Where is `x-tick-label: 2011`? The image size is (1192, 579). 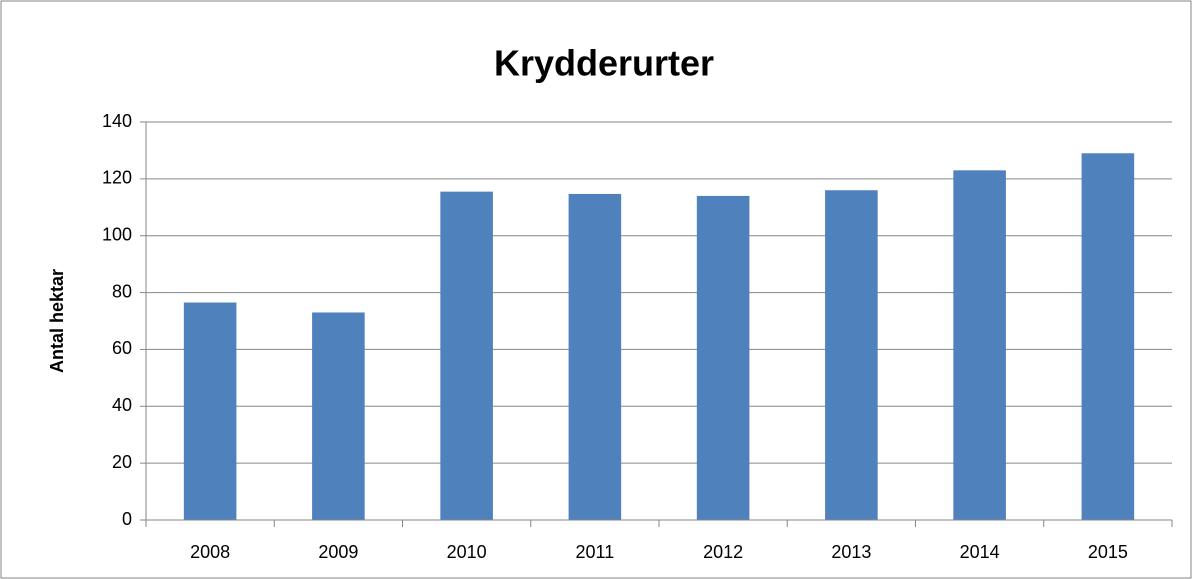
x-tick-label: 2011 is located at coordinates (595, 552).